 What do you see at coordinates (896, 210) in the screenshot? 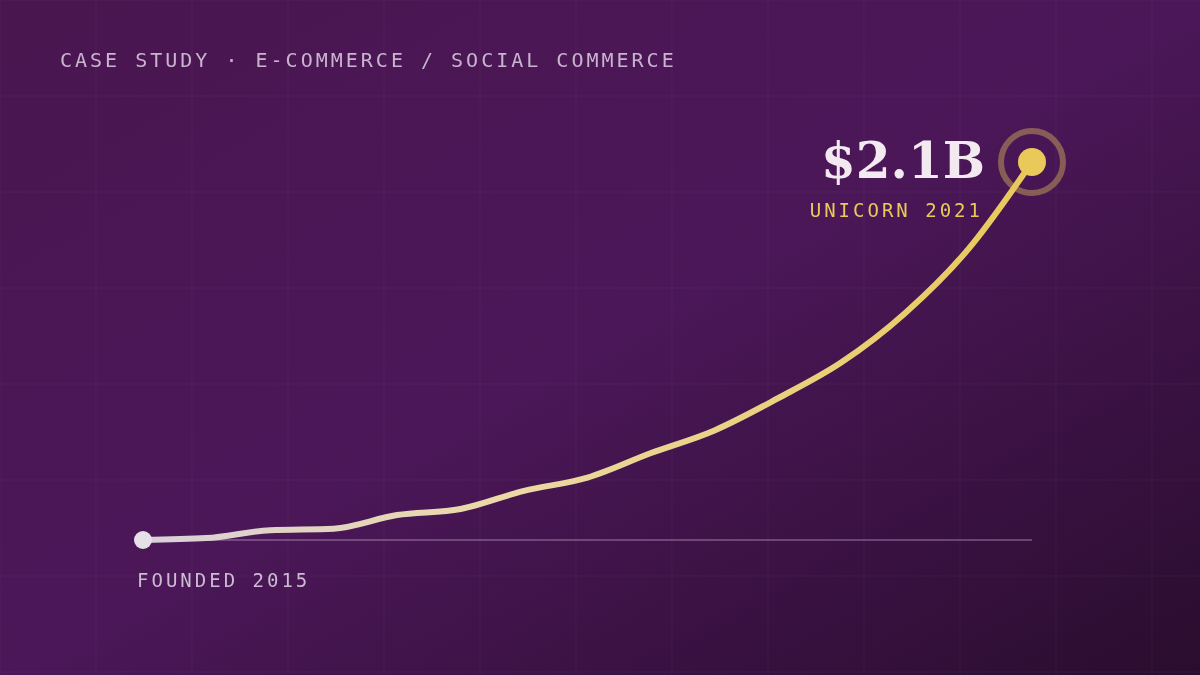
I see `annotation: UNICORN 2021` at bounding box center [896, 210].